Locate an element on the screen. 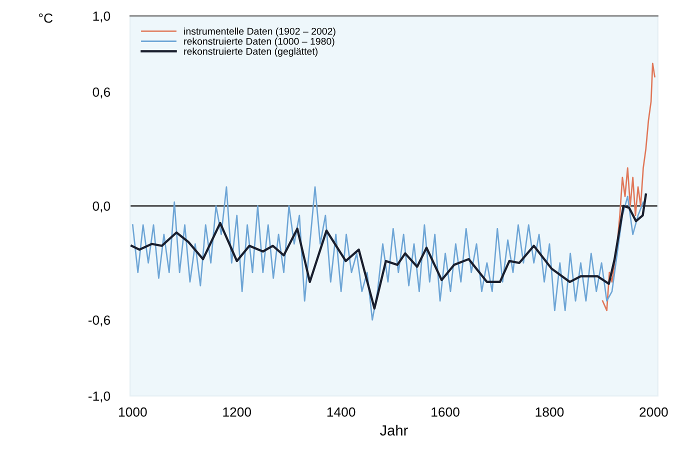  x-tick-label: 1600 is located at coordinates (446, 412).